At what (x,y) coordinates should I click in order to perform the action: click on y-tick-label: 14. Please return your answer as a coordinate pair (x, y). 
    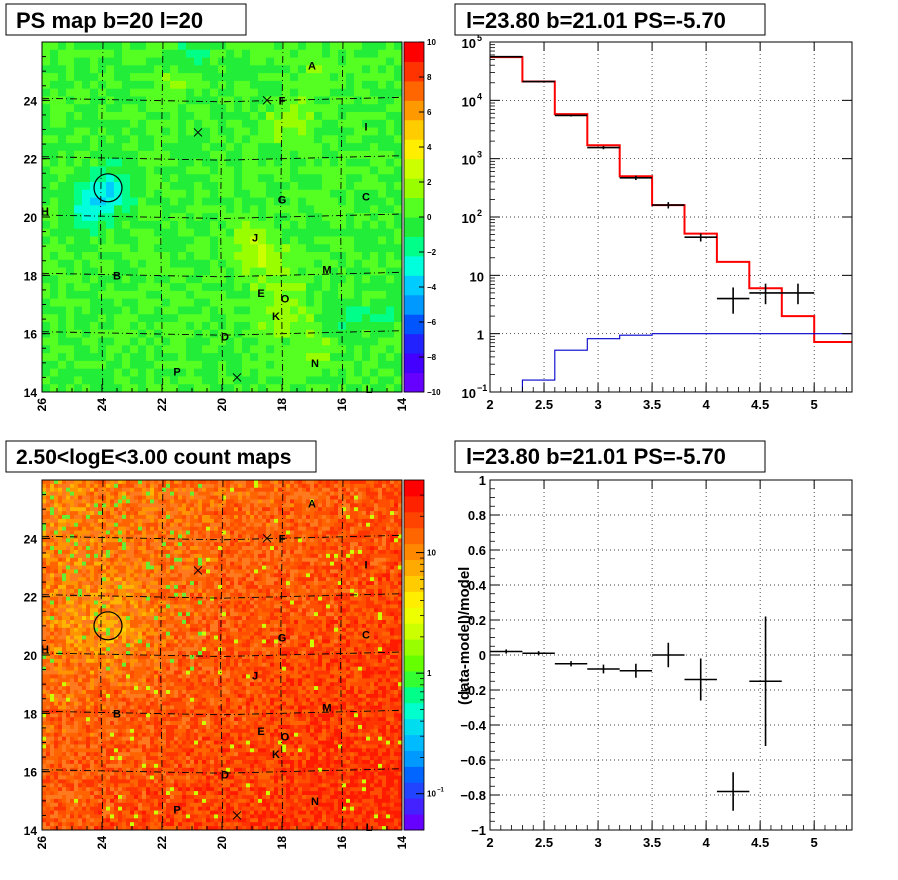
    Looking at the image, I should click on (31, 393).